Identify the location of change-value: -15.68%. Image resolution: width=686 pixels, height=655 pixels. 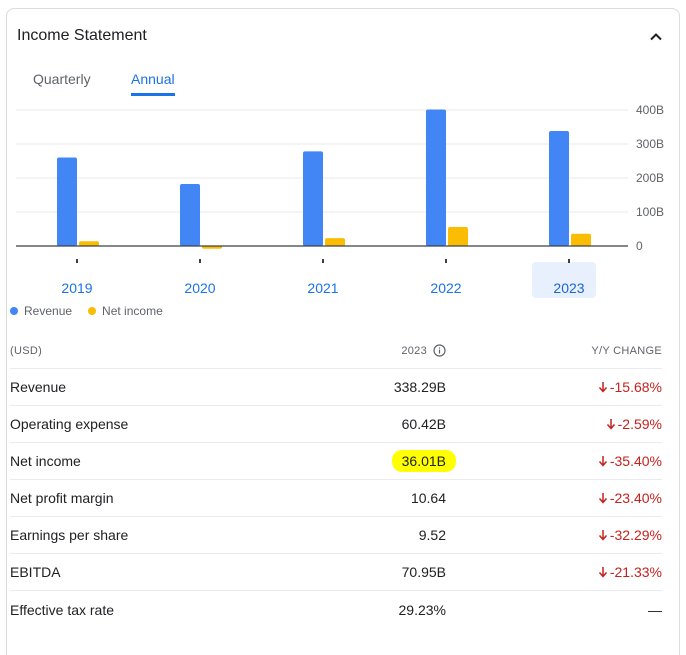
(630, 387).